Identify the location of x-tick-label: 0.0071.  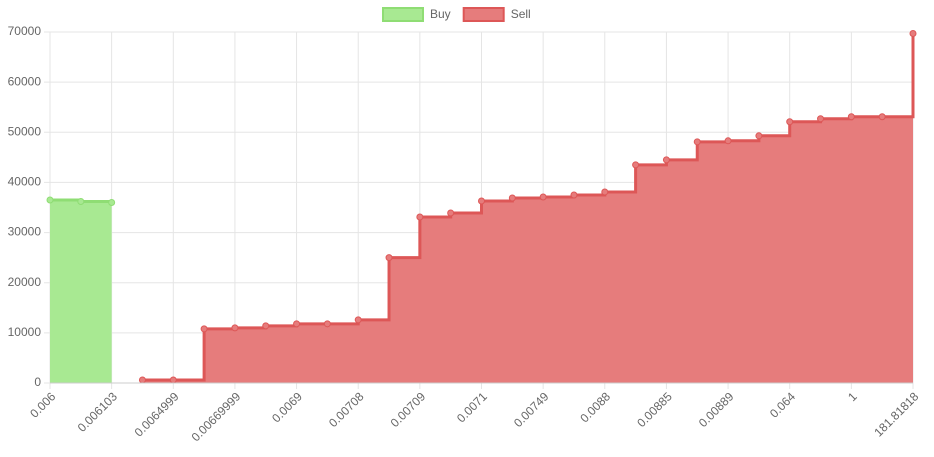
(472, 407).